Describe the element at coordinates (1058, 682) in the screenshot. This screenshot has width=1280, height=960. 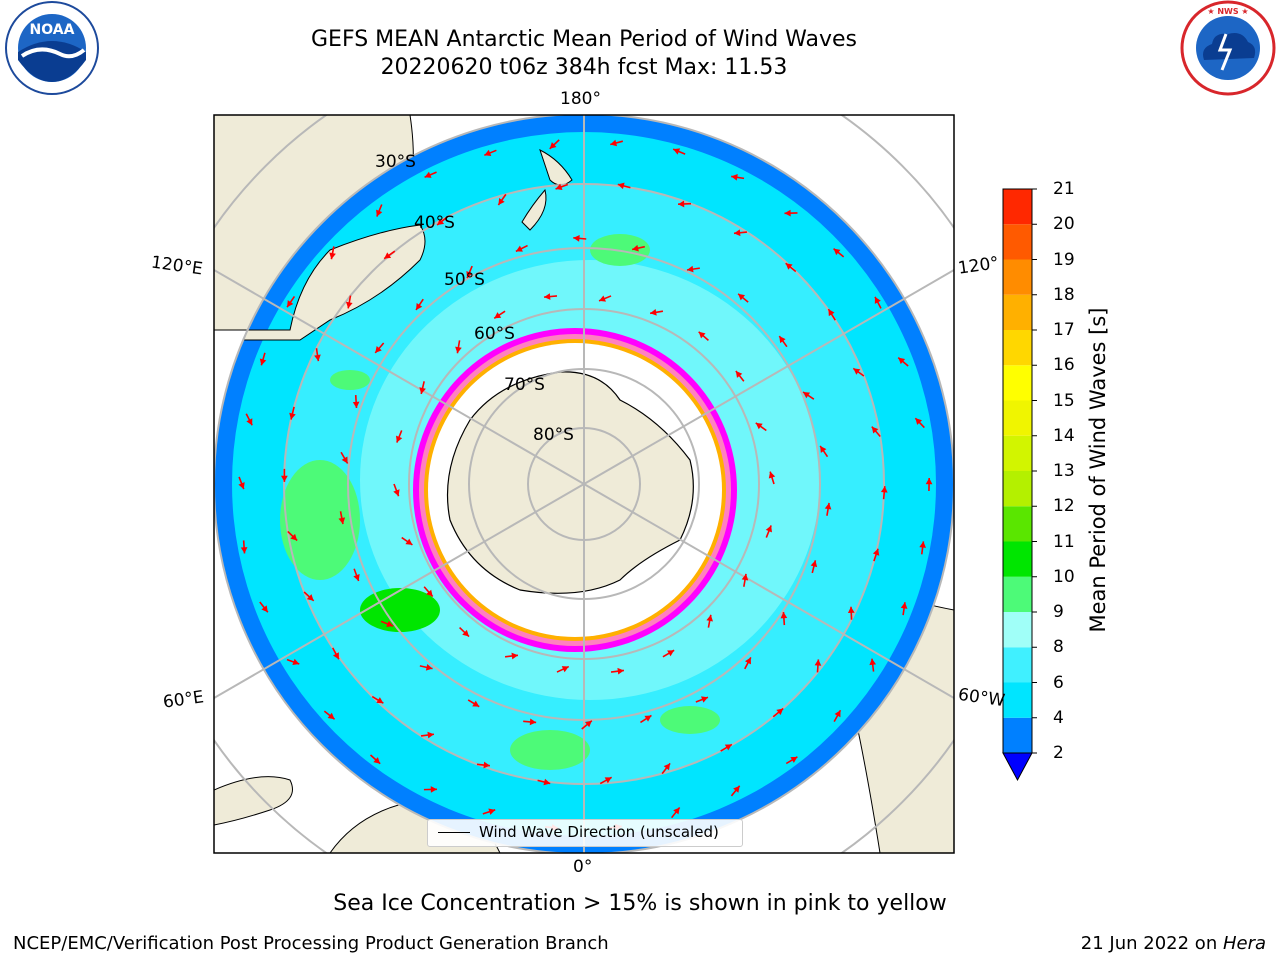
I see `colorbar-tick-label: 6` at that location.